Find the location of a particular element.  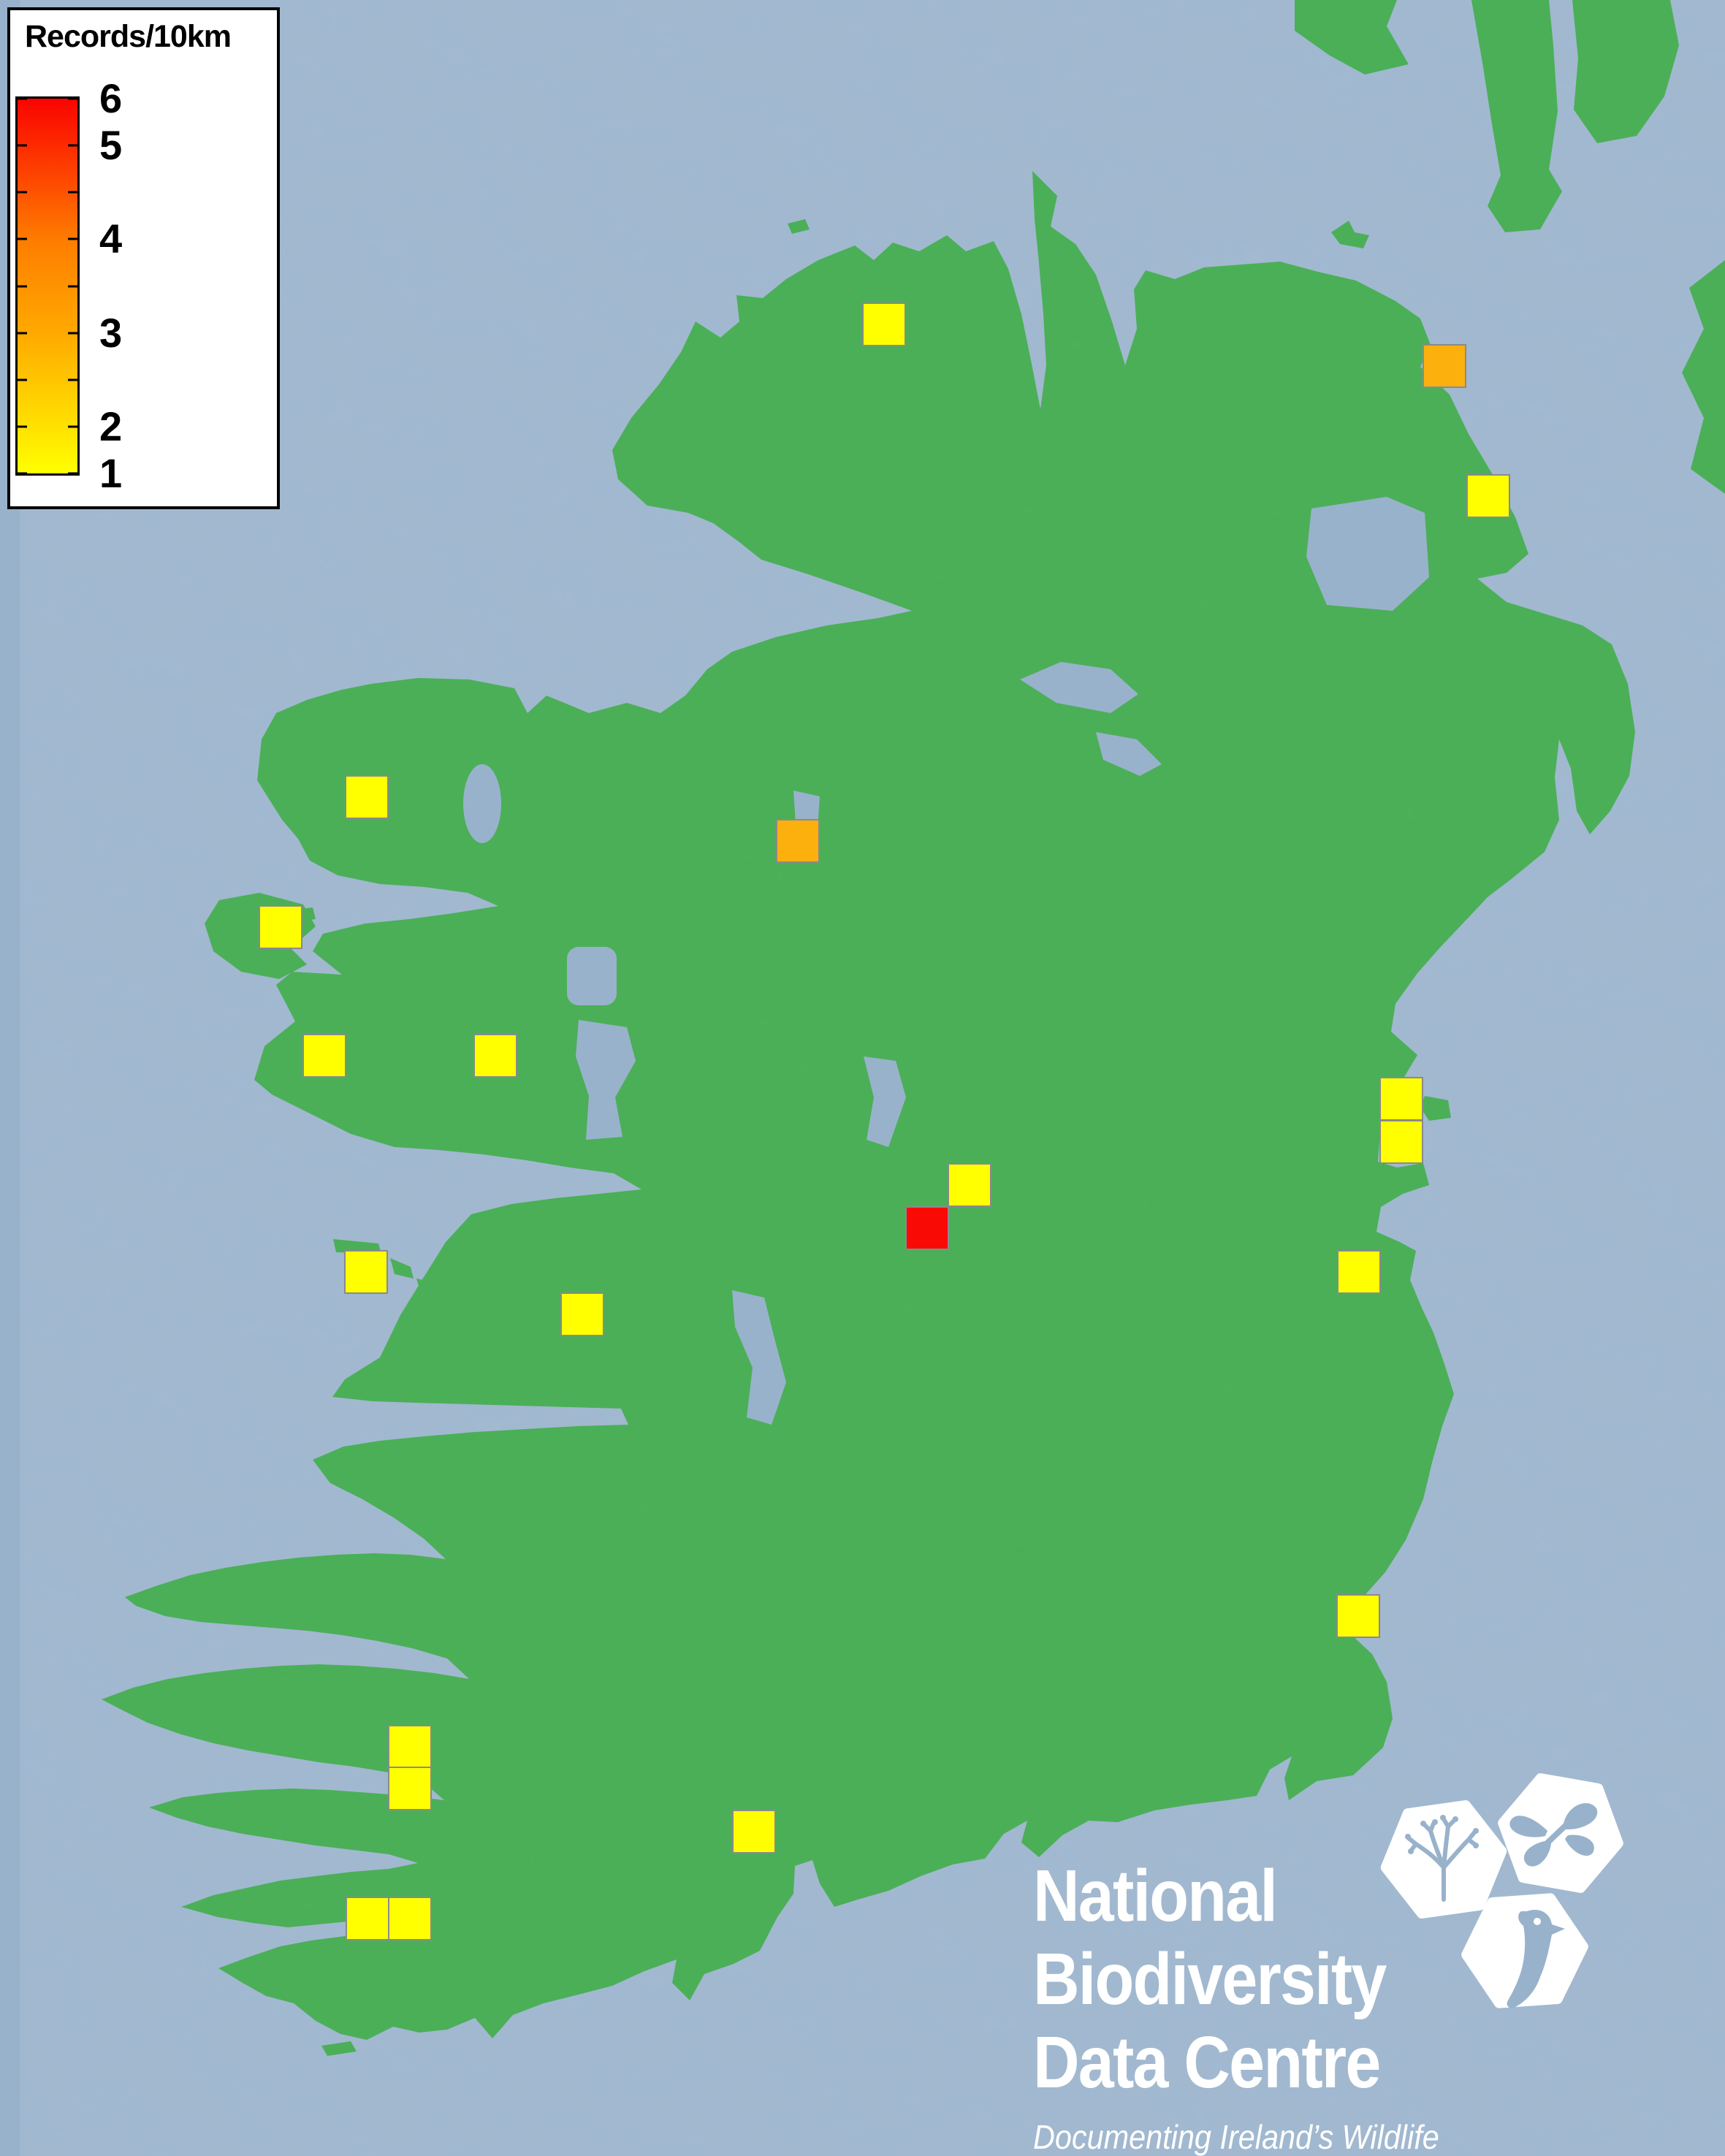

logo-hexagons is located at coordinates (1501, 1891).